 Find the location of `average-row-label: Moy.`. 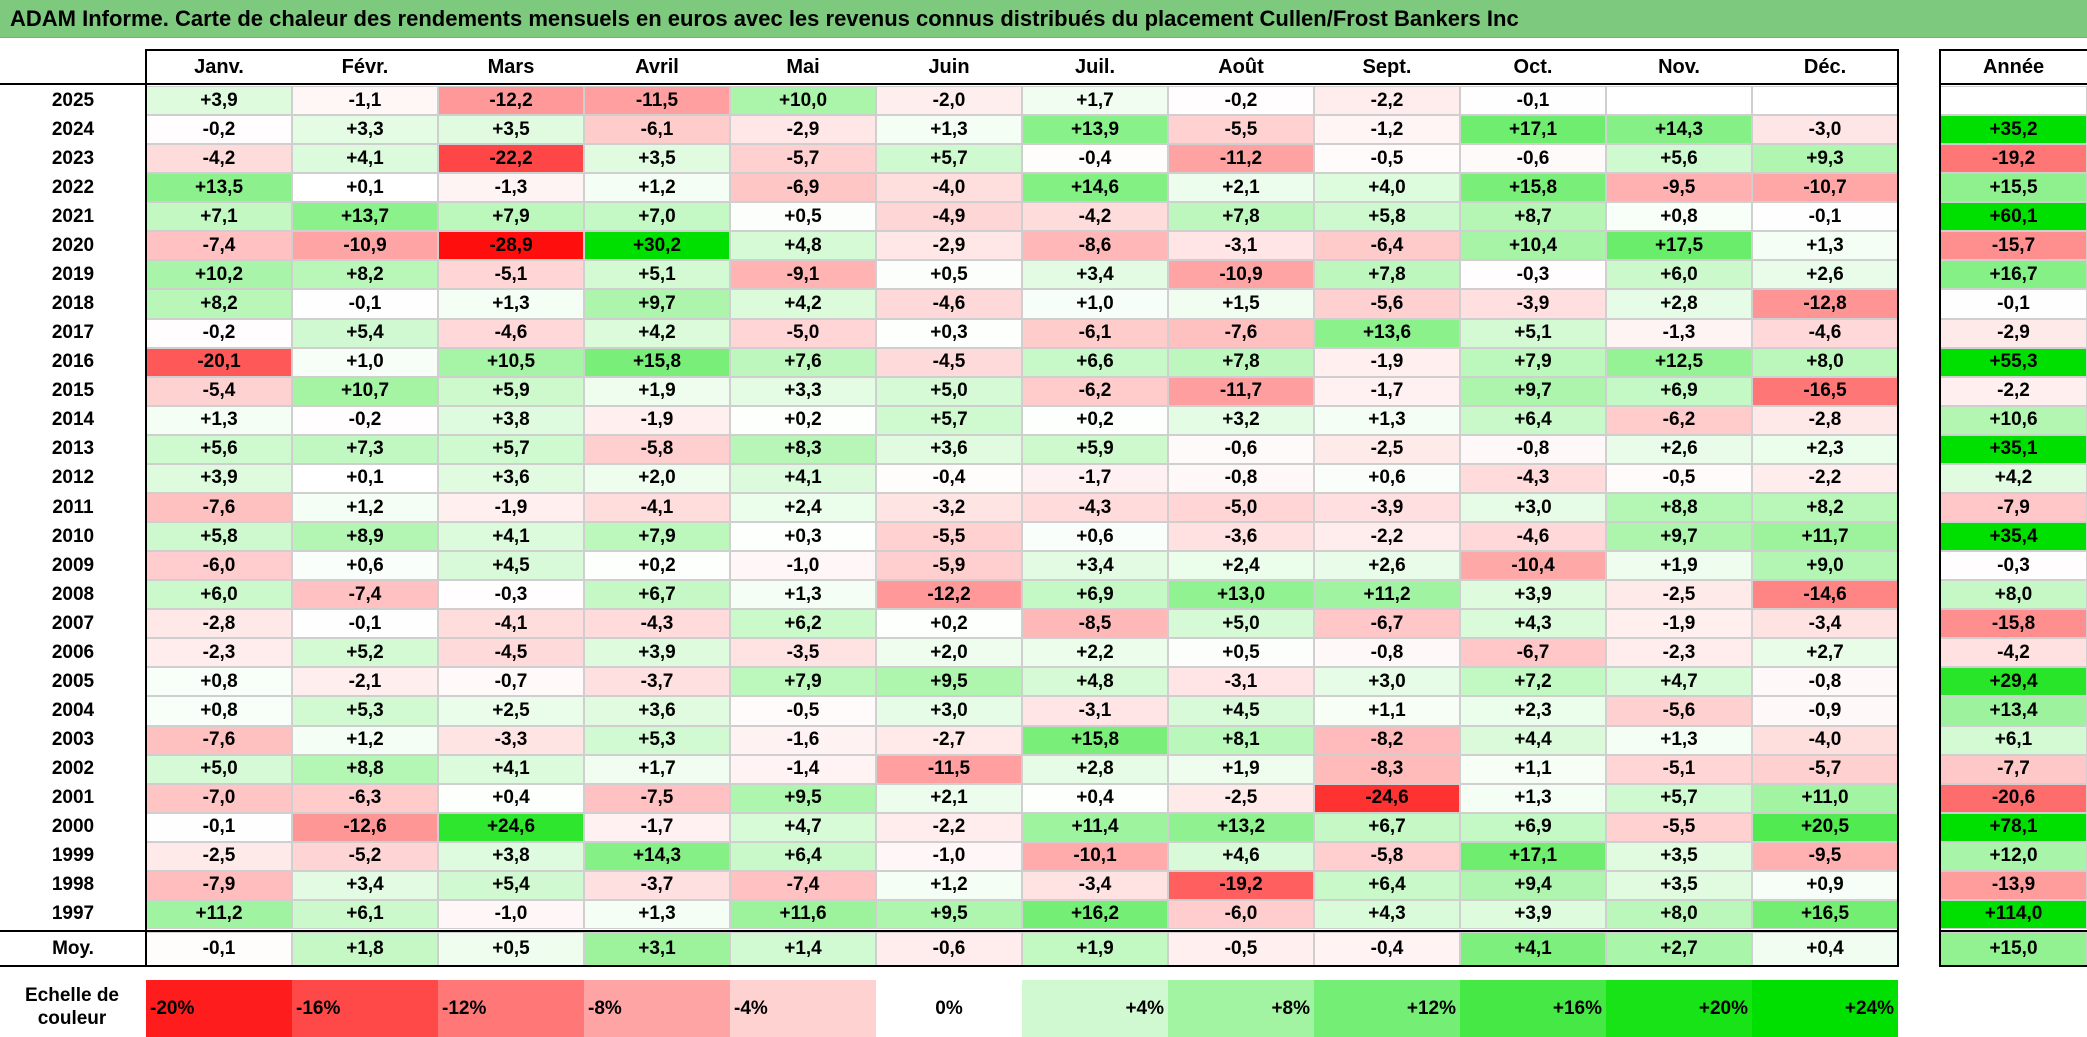

average-row-label: Moy. is located at coordinates (73, 948).